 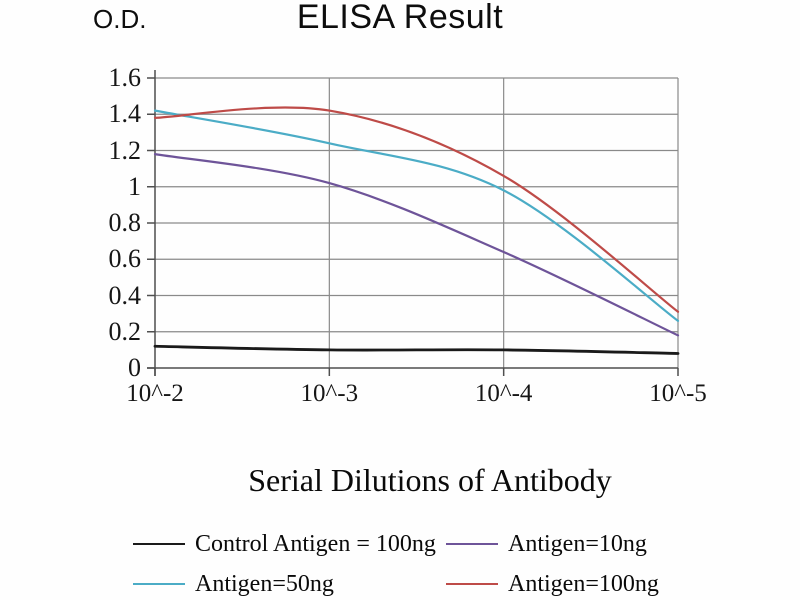 I want to click on y-tick-label: 1.6, so click(x=125, y=77).